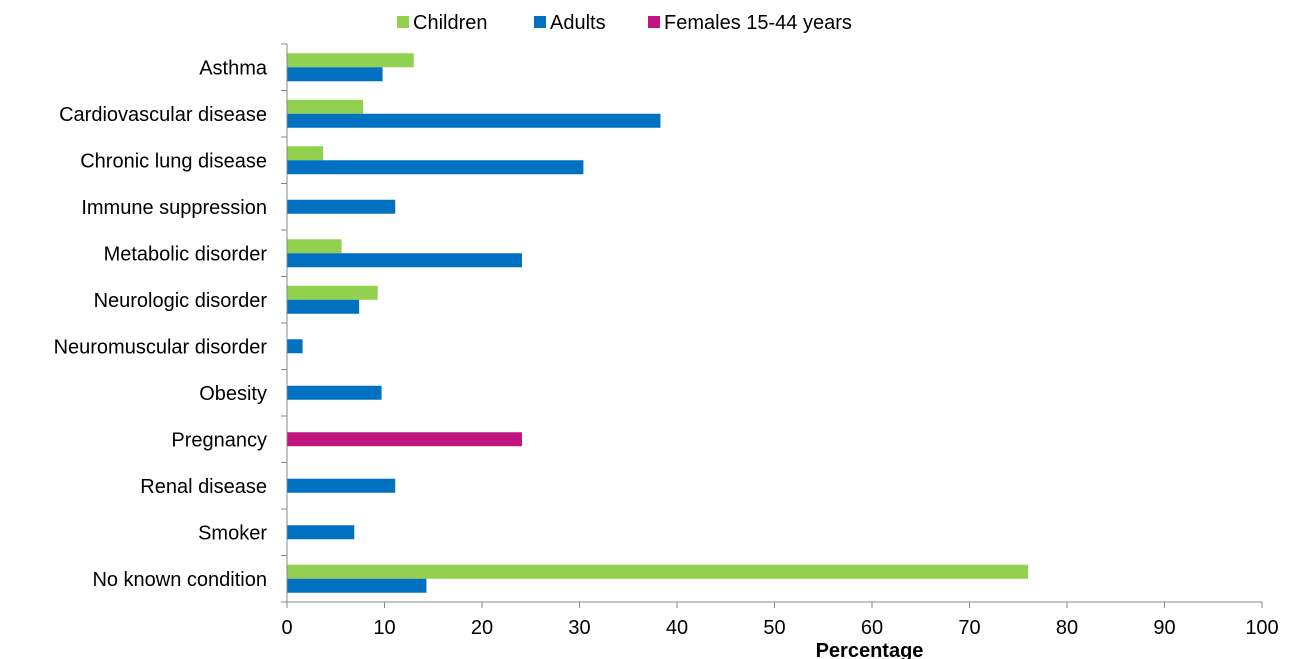 The image size is (1292, 659). Describe the element at coordinates (677, 628) in the screenshot. I see `x-tick-label: 40` at that location.